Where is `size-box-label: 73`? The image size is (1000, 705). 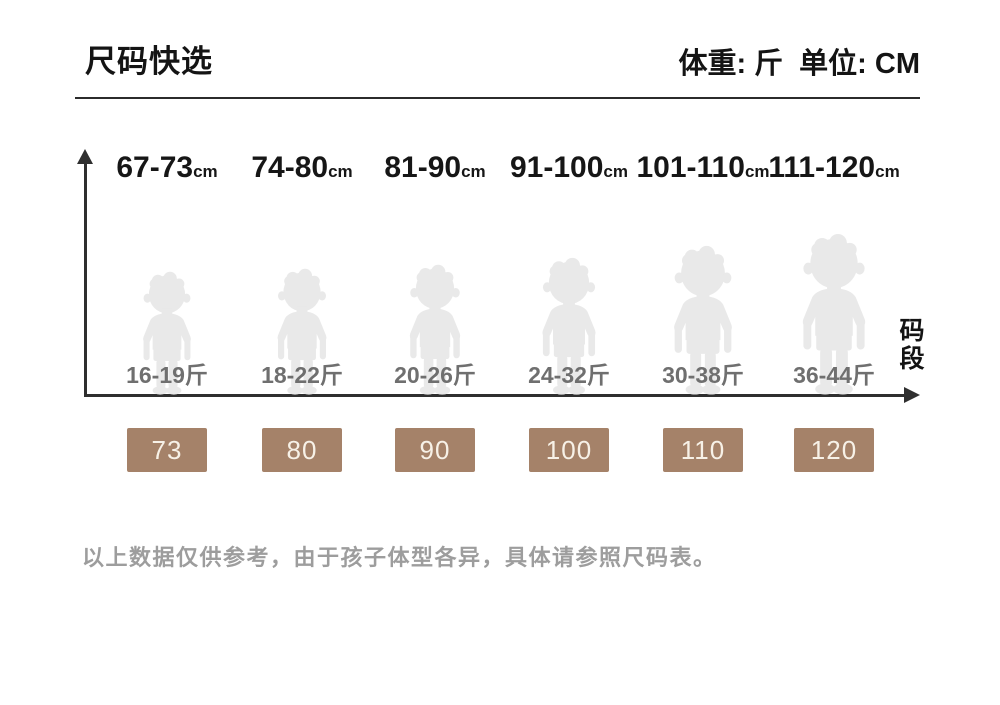 size-box-label: 73 is located at coordinates (167, 449).